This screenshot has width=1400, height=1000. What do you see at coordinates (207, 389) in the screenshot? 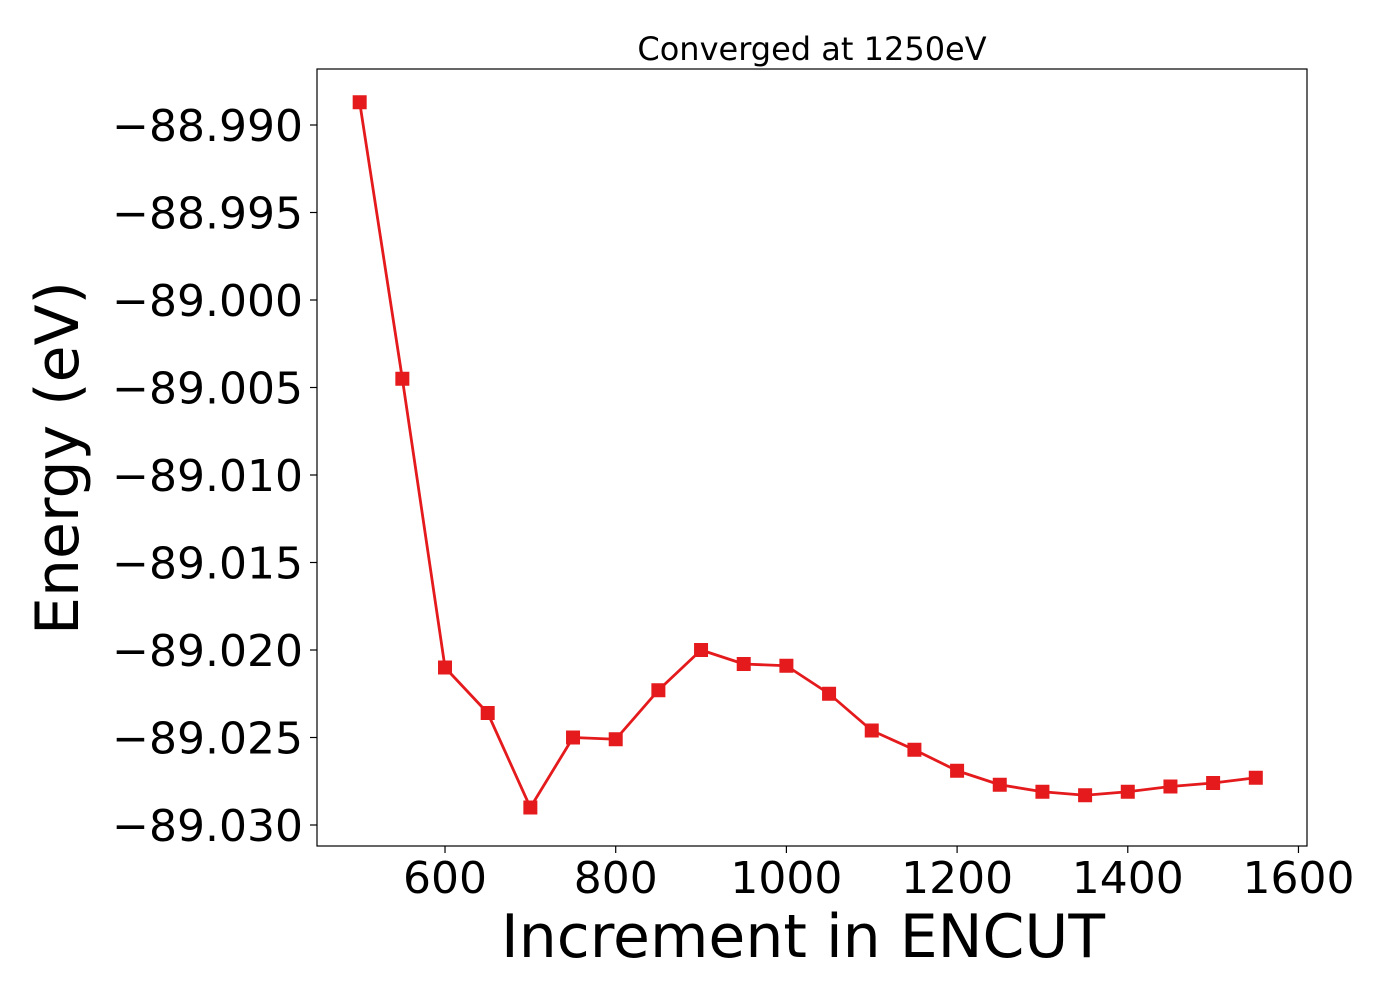
I see `y-tick-label: −89.005` at bounding box center [207, 389].